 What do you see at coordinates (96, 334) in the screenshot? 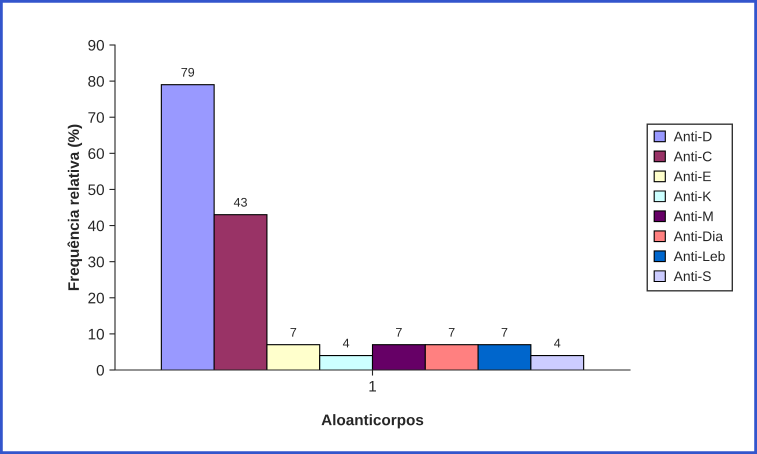
I see `y-tick-label: 10` at bounding box center [96, 334].